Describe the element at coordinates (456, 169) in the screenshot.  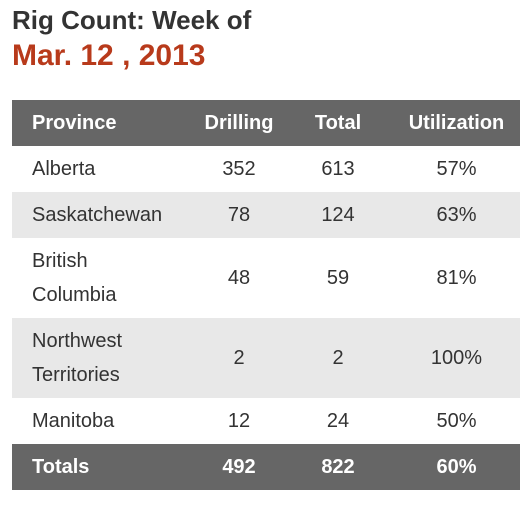
I see `value-cell: 57%` at that location.